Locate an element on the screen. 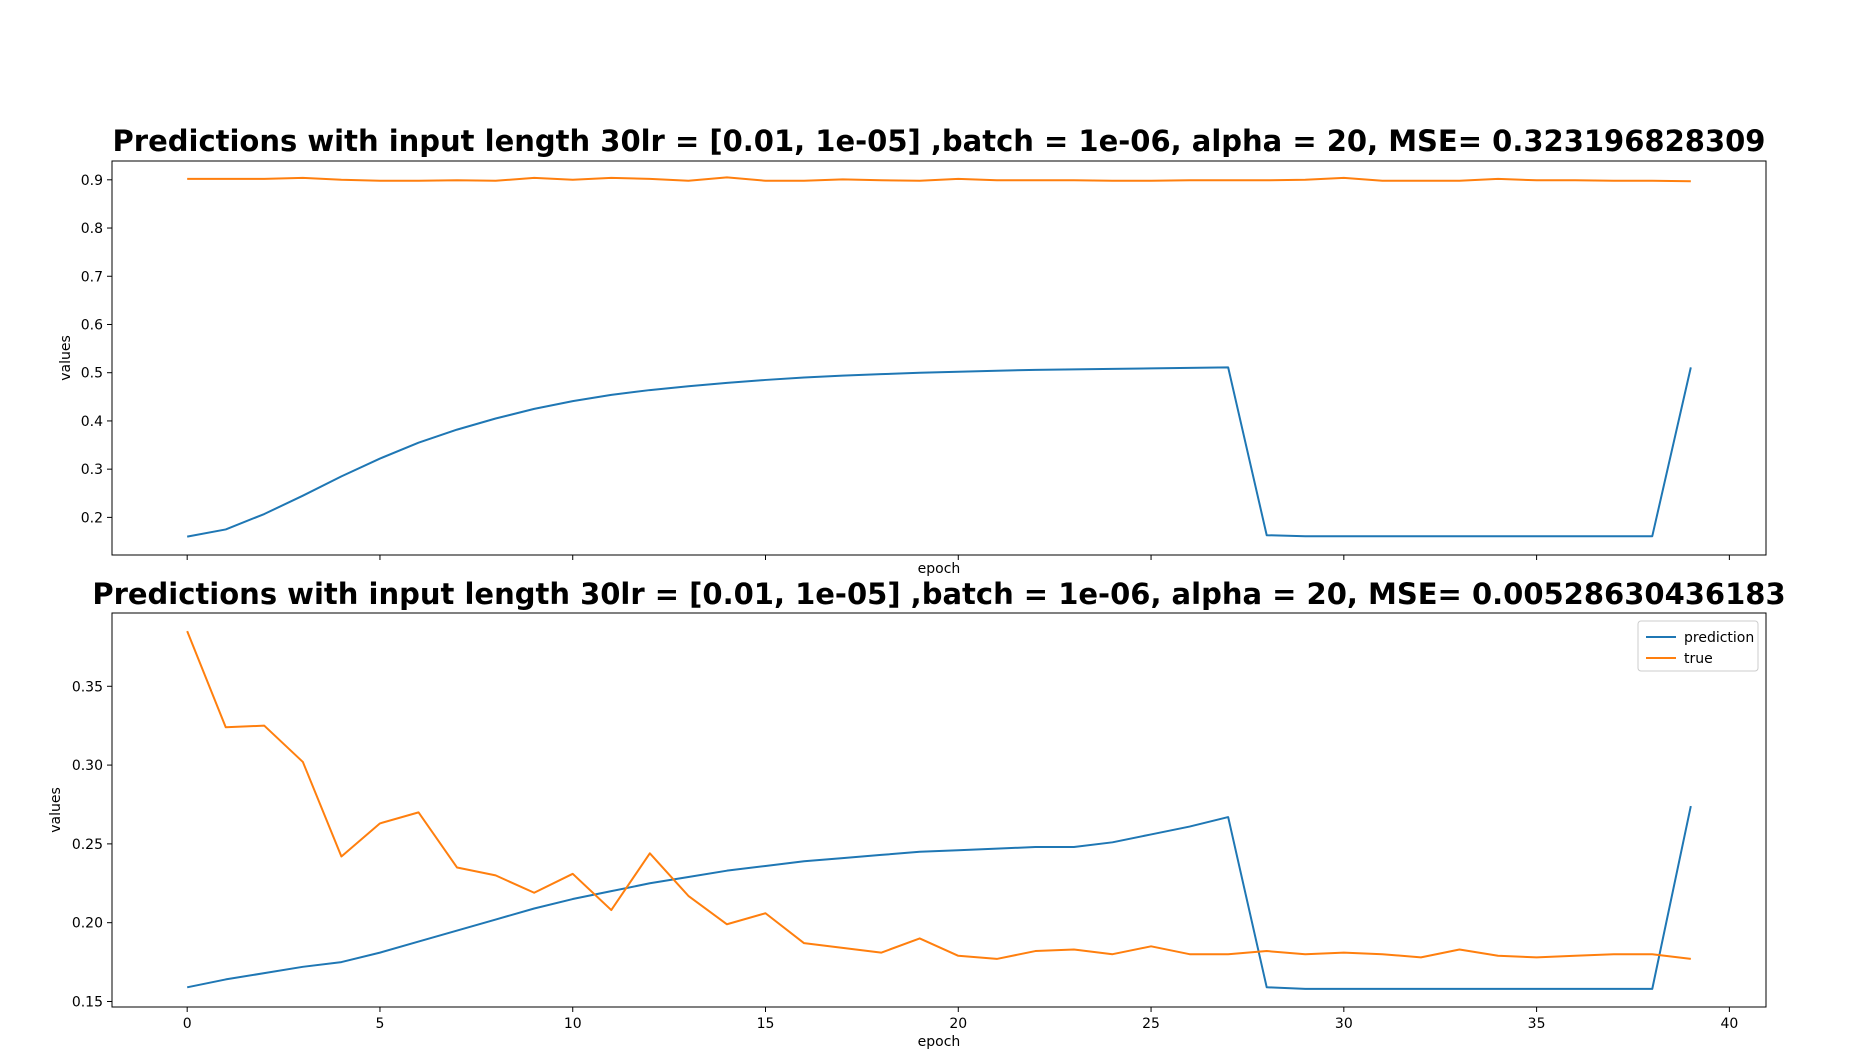 This screenshot has height=1055, width=1850. y-tick-label: 0.7 is located at coordinates (92, 277).